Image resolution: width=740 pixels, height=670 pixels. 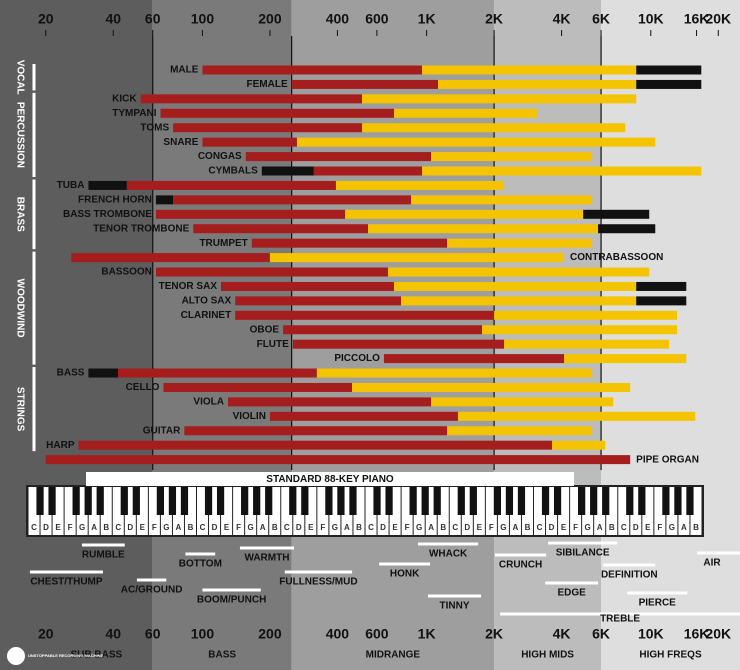 What do you see at coordinates (601, 634) in the screenshot?
I see `x-tick-label: 6K` at bounding box center [601, 634].